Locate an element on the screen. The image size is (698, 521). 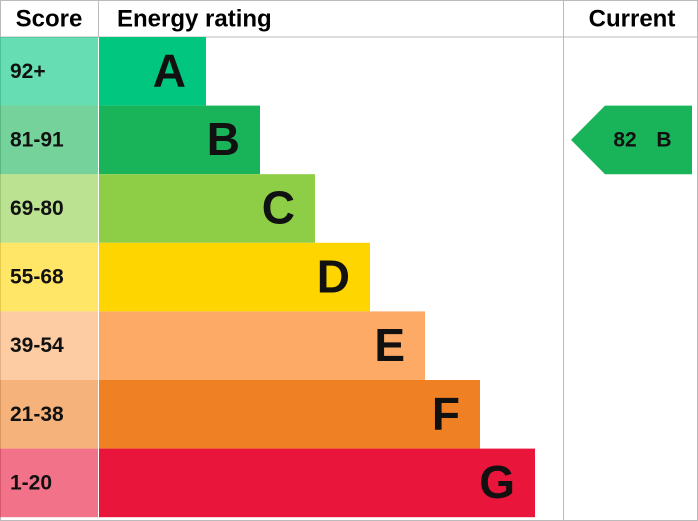
band-letter: A is located at coordinates (169, 70).